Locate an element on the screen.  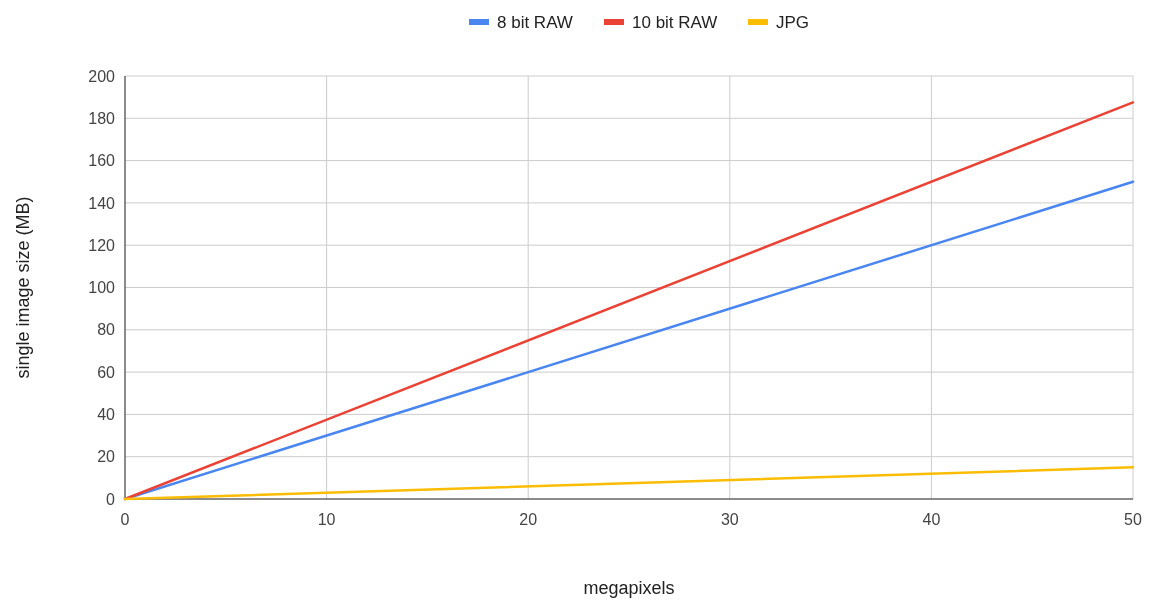
y-tick-label: 180 is located at coordinates (102, 118).